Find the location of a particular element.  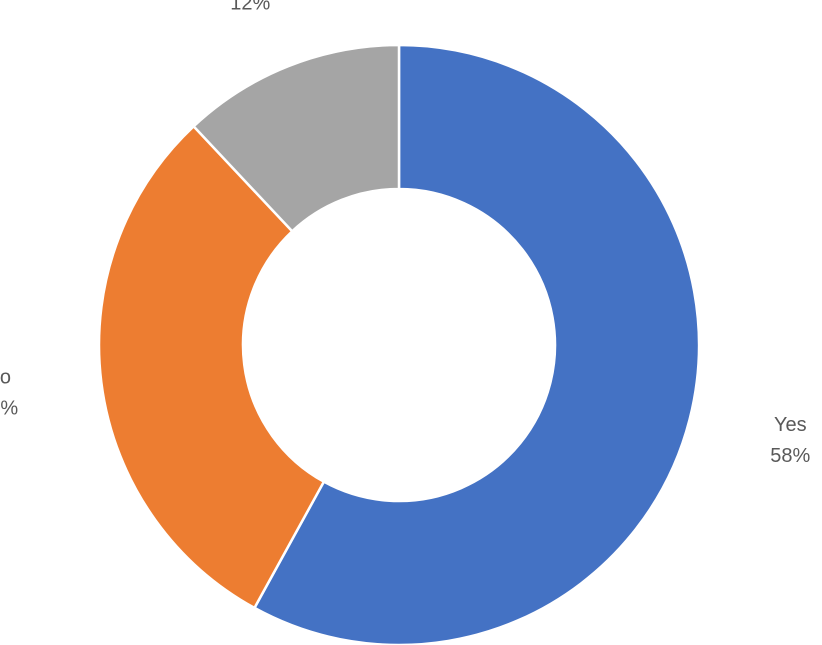

slice-value-label: 12% is located at coordinates (250, 7).